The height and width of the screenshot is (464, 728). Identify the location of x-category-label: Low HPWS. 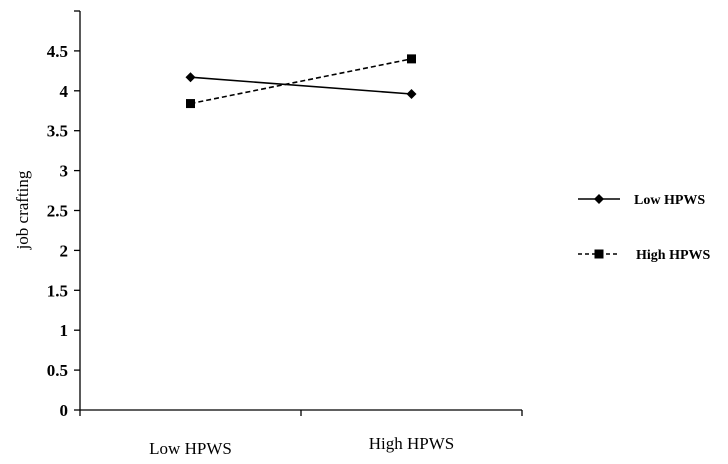
(190, 448).